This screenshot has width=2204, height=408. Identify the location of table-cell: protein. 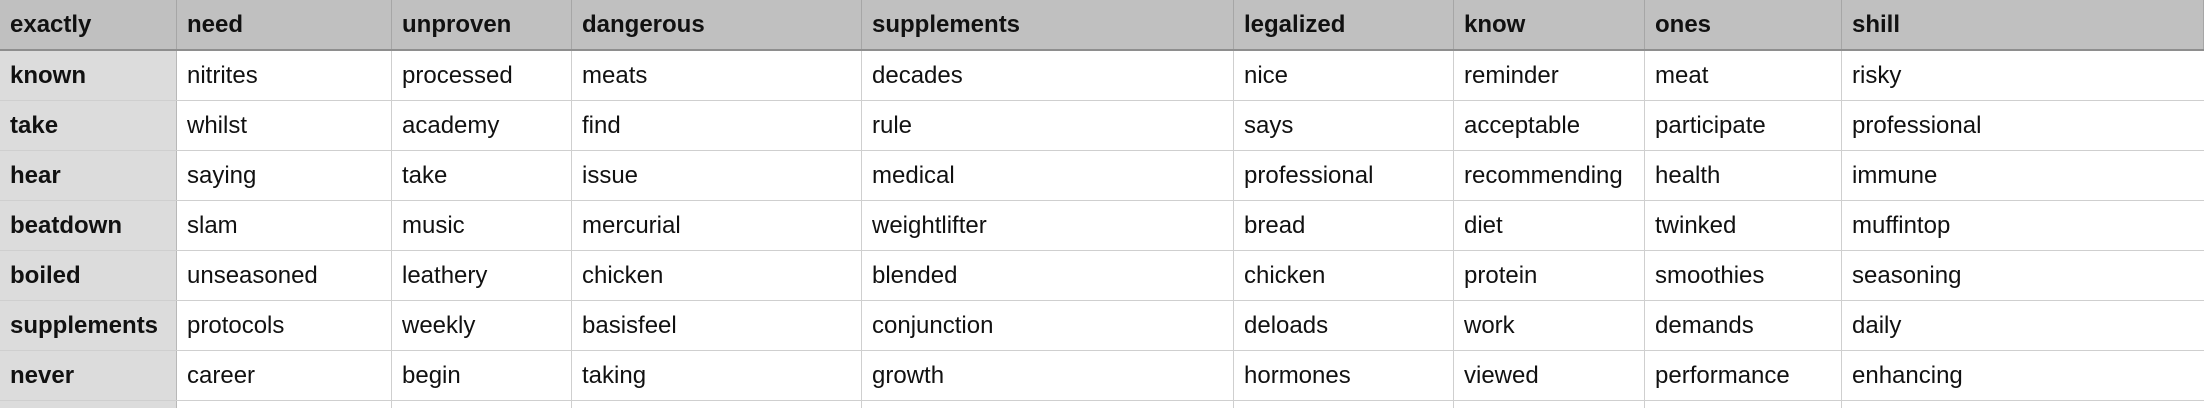
(1549, 275).